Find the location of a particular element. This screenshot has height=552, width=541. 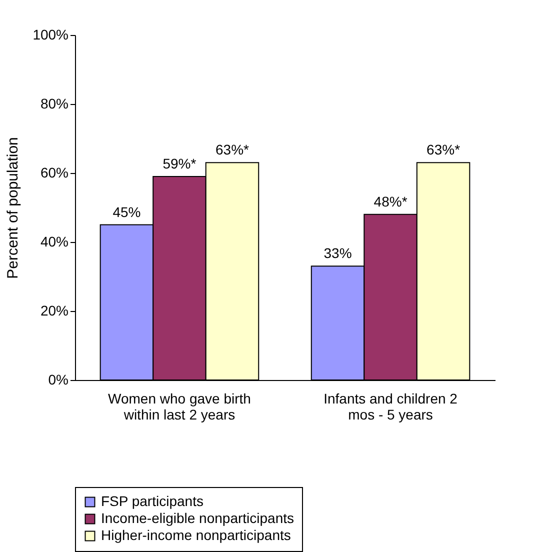

legend-label: Income-eligible nonparticipants is located at coordinates (197, 518).